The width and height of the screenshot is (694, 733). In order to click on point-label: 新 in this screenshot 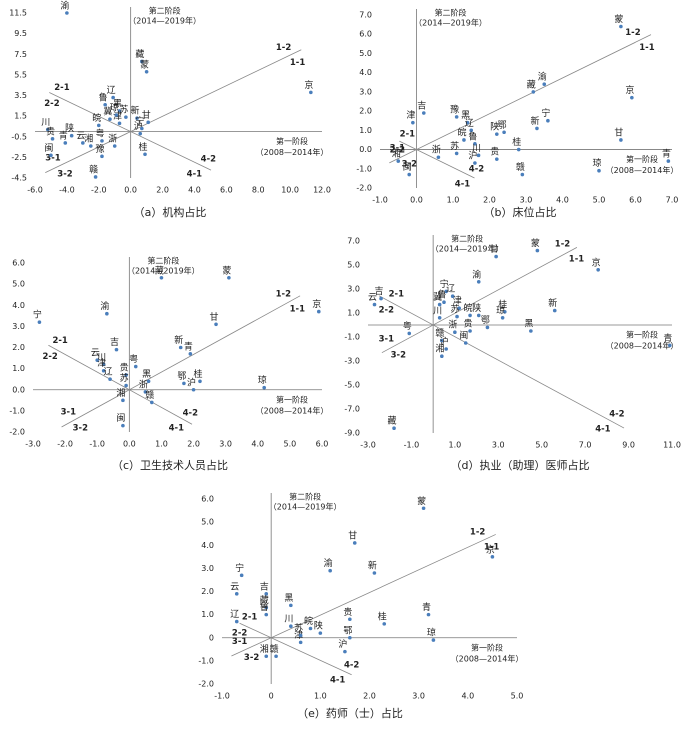, I will do `click(372, 566)`.